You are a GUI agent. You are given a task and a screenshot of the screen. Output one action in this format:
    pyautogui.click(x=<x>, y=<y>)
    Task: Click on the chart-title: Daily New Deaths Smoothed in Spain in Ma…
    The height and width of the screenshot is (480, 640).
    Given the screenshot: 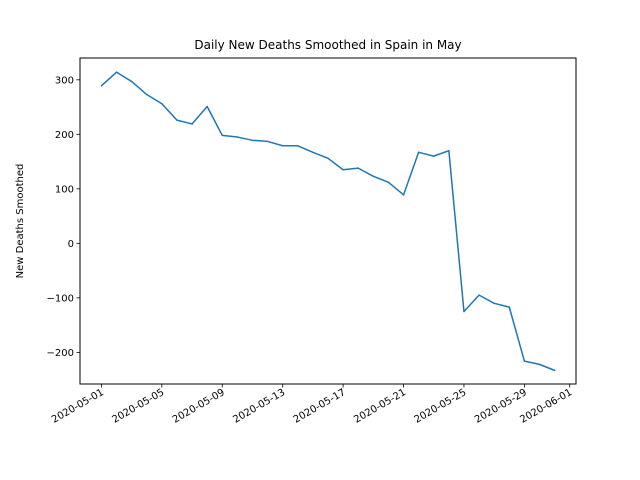 What is the action you would take?
    pyautogui.click(x=327, y=45)
    